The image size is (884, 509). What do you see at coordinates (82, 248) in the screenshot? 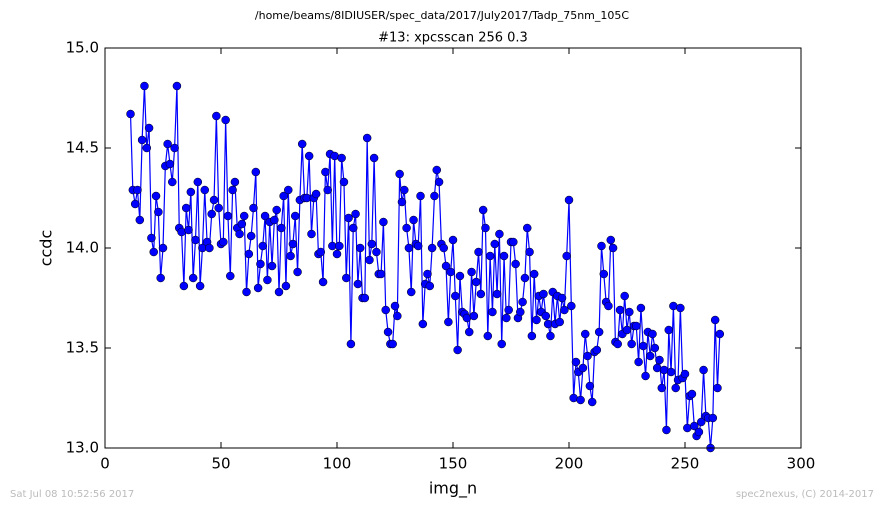
I see `y-tick-label: 14.0` at bounding box center [82, 248].